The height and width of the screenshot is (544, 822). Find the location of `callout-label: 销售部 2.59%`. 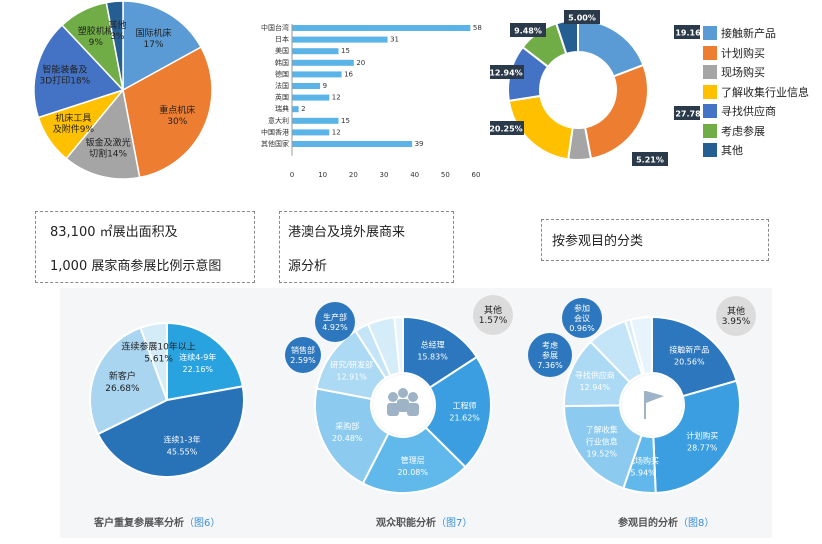

callout-label: 销售部 2.59% is located at coordinates (303, 355).